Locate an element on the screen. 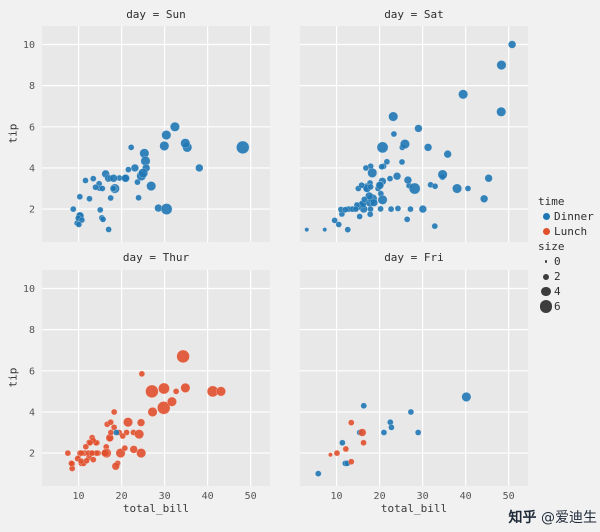 The height and width of the screenshot is (532, 600). watermark-brand: 知乎 is located at coordinates (522, 518).